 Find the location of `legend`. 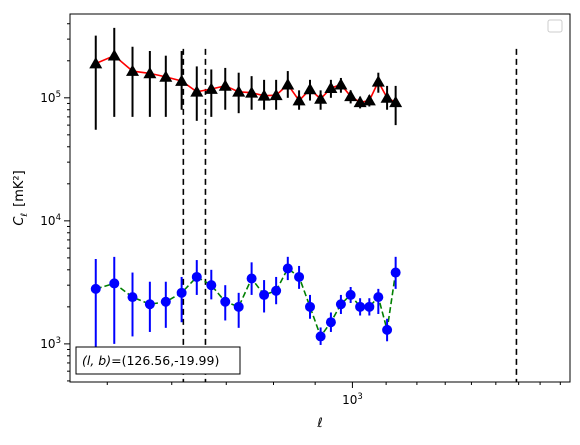

legend is located at coordinates (555, 26).